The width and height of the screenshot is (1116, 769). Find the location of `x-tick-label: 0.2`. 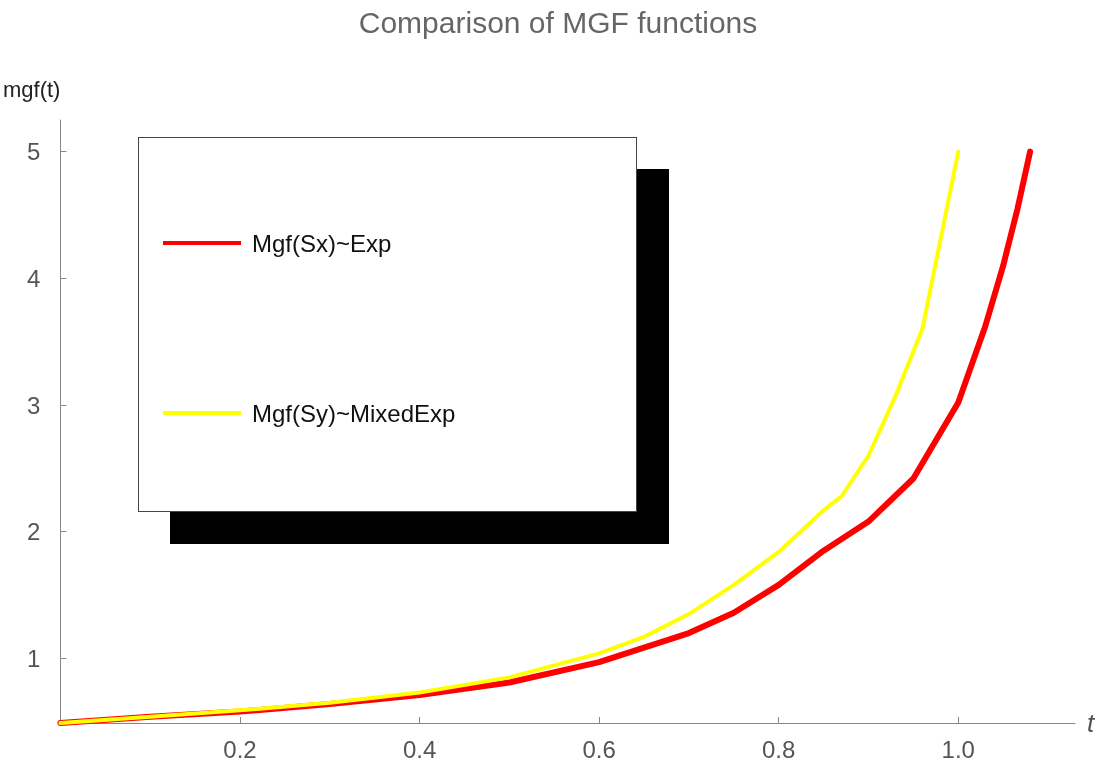

x-tick-label: 0.2 is located at coordinates (240, 749).